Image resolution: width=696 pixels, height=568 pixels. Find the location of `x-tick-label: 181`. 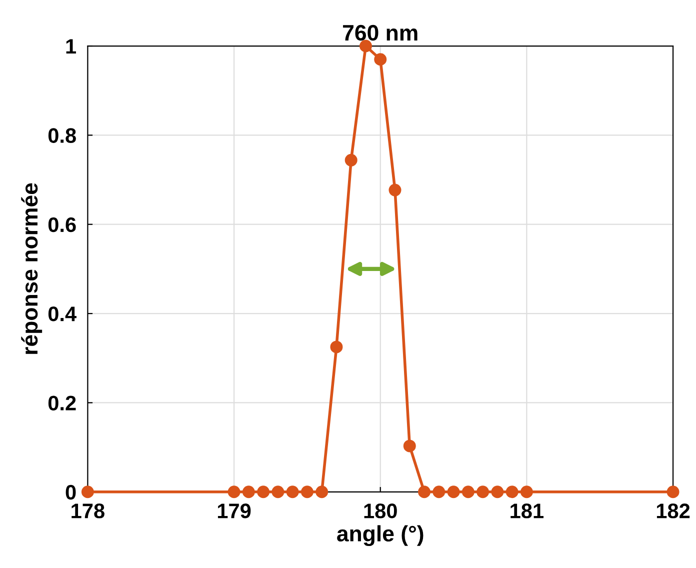

x-tick-label: 181 is located at coordinates (527, 511).